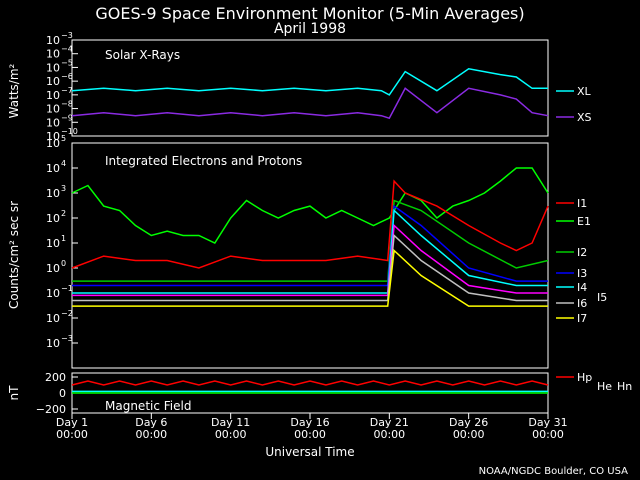  I want to click on xray-ylabel: Watts/m², so click(14, 90).